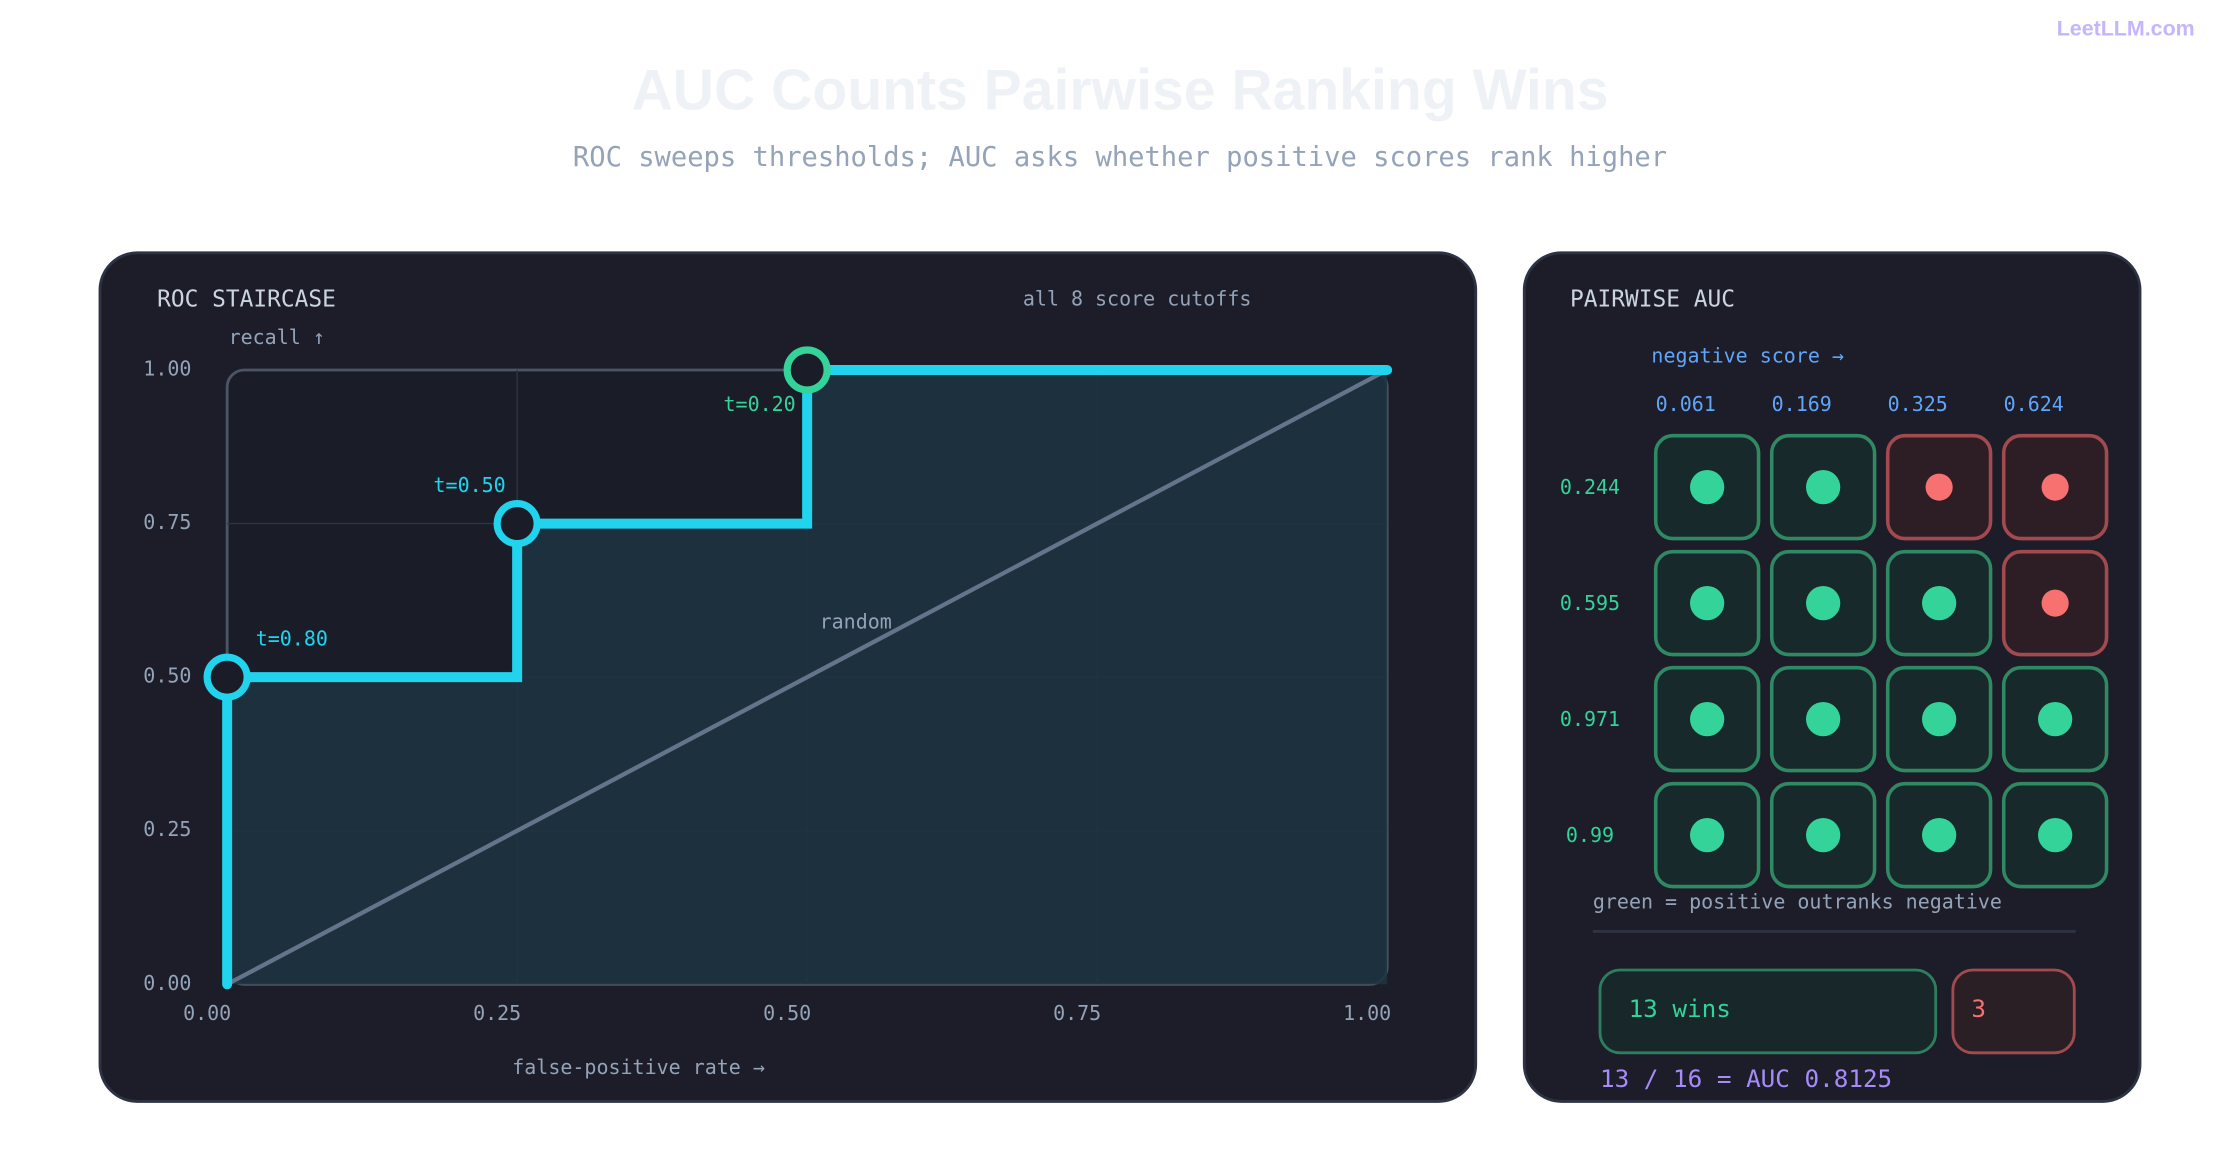  Describe the element at coordinates (1367, 1013) in the screenshot. I see `x-tick-label: 1.00` at that location.